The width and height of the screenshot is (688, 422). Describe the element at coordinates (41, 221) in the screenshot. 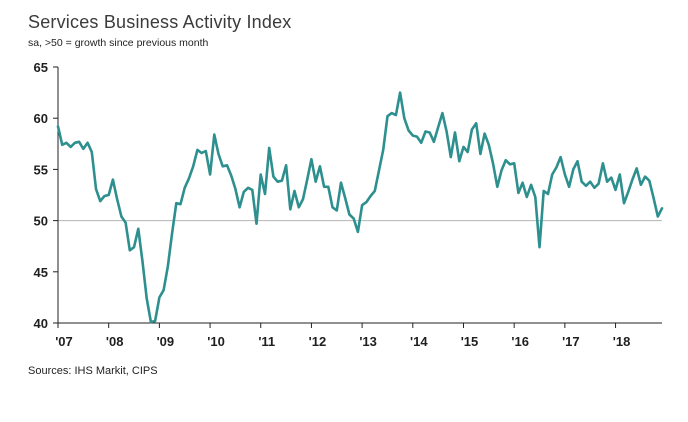

I see `y-tick-label: 50` at that location.